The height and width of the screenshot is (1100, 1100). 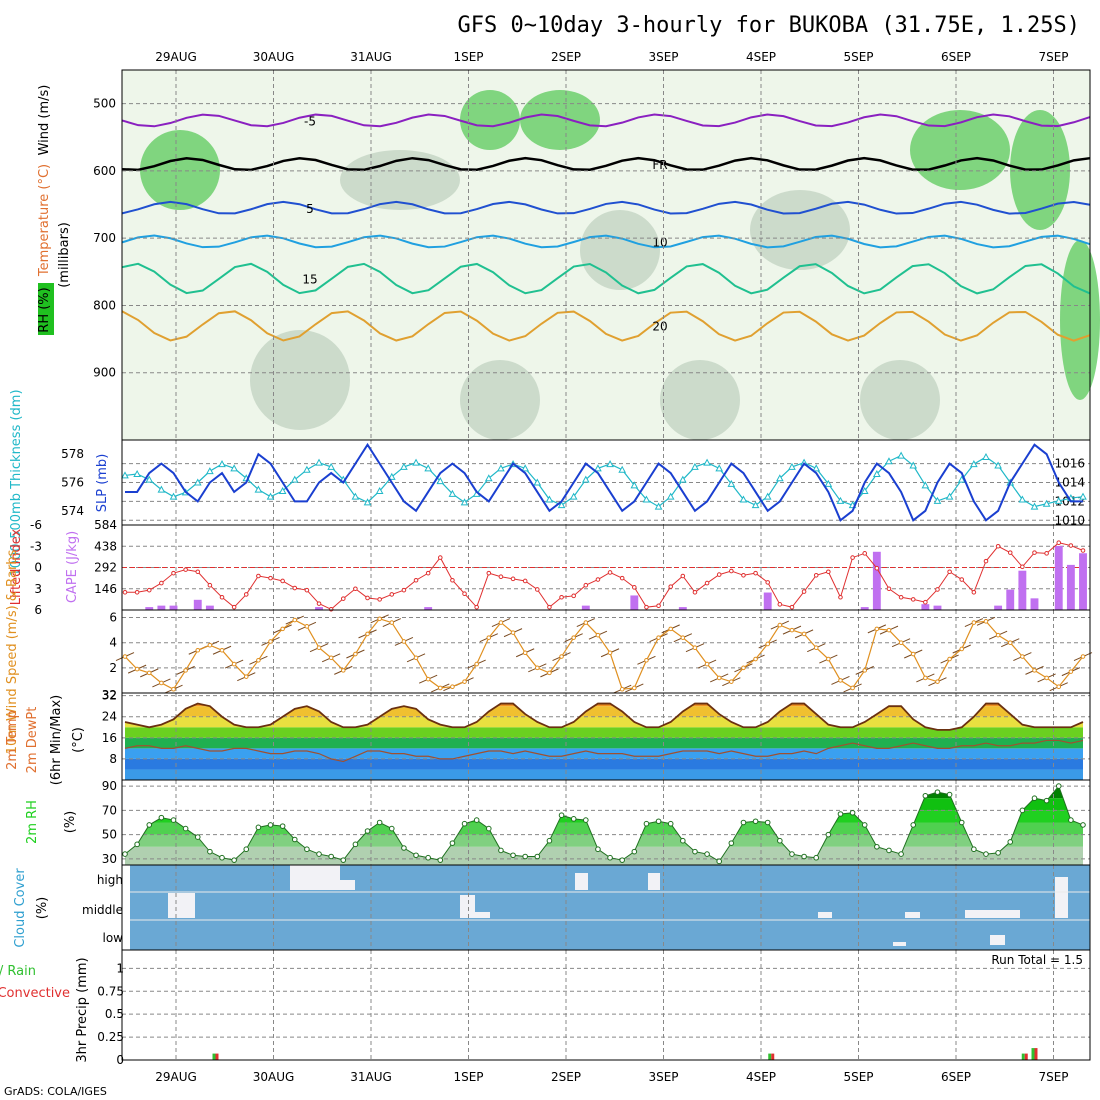 I want to click on thickness-tick-label: 574, so click(x=72, y=511).